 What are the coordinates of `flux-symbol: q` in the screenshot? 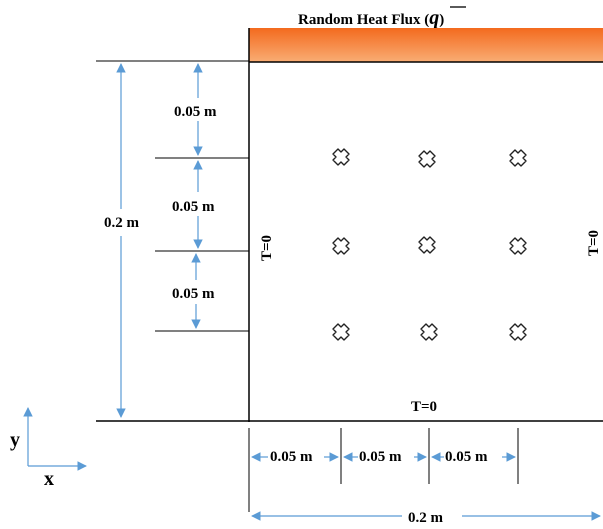 It's located at (434, 18).